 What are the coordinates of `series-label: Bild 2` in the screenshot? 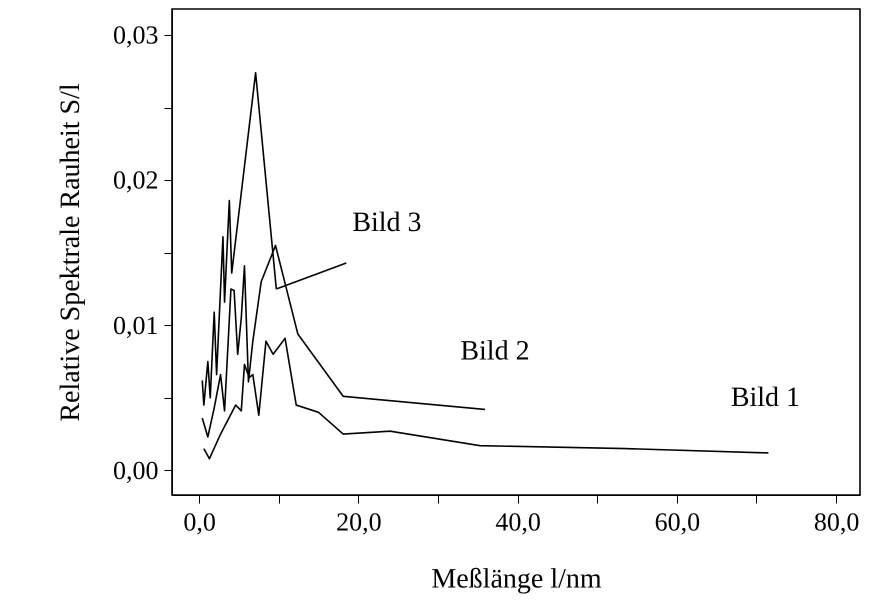 It's located at (495, 350).